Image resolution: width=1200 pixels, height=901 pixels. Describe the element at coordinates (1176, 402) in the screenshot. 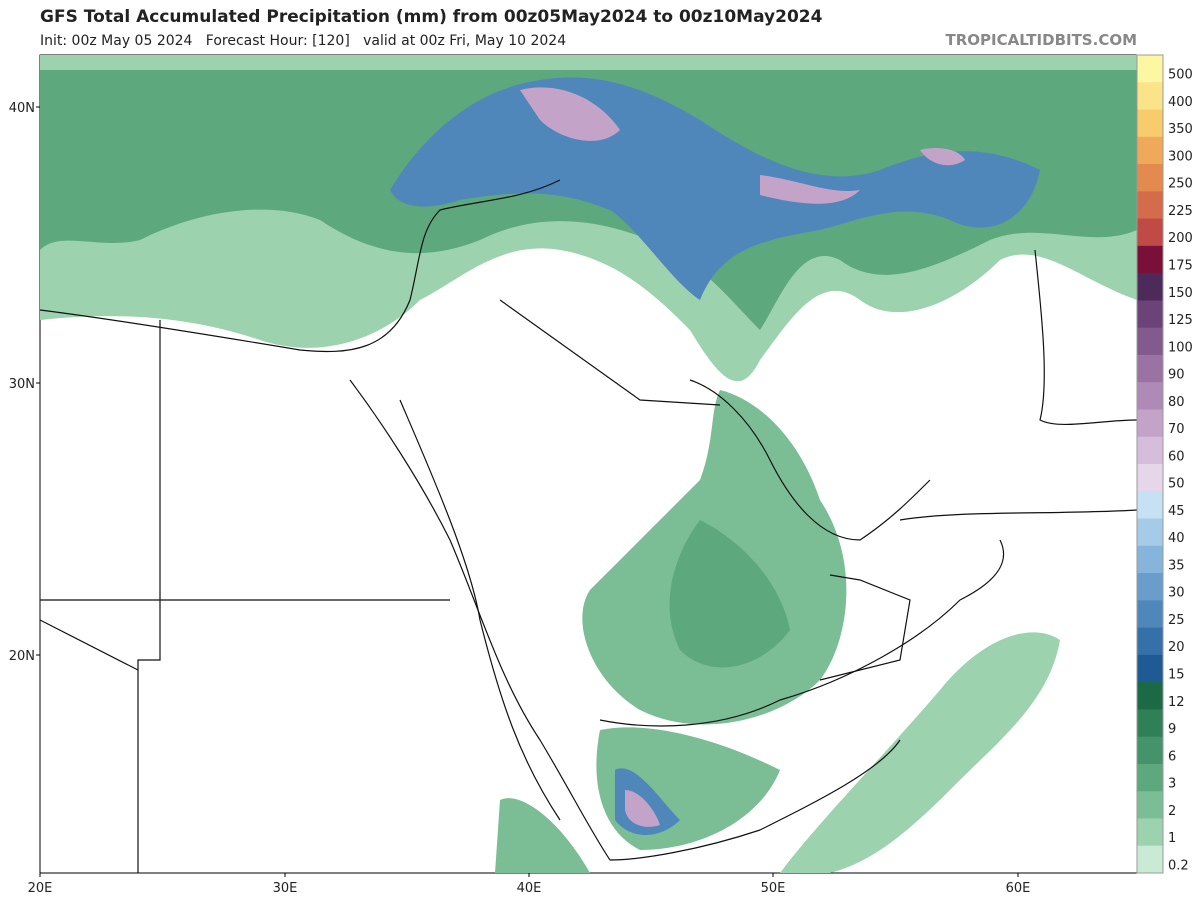

I see `colorbar-label: 80` at that location.